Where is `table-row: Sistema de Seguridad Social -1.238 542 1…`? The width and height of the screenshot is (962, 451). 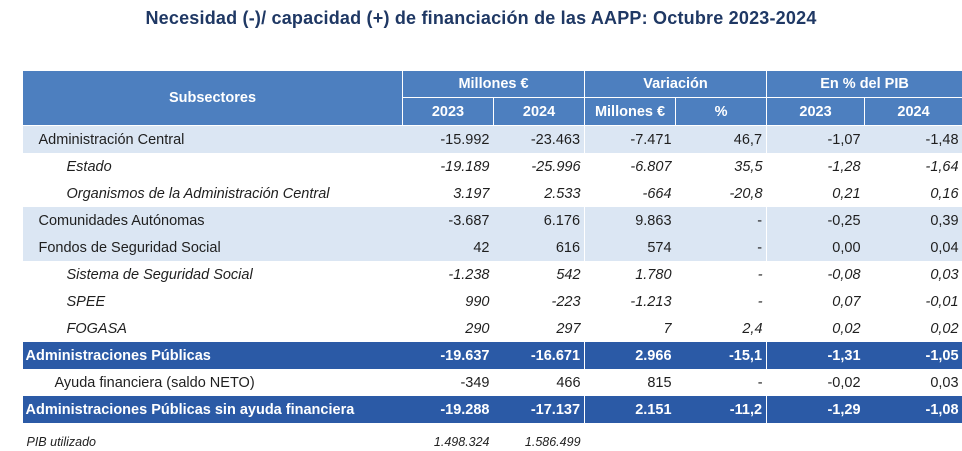
table-row: Sistema de Seguridad Social -1.238 542 1… is located at coordinates (492, 274).